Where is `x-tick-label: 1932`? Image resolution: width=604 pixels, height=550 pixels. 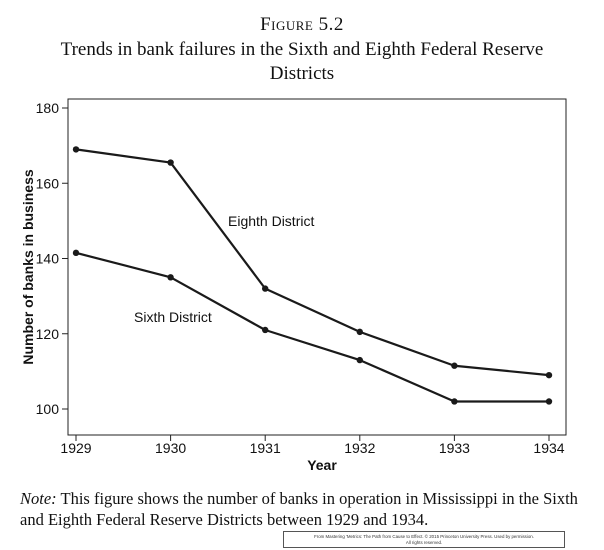
x-tick-label: 1932 is located at coordinates (359, 448).